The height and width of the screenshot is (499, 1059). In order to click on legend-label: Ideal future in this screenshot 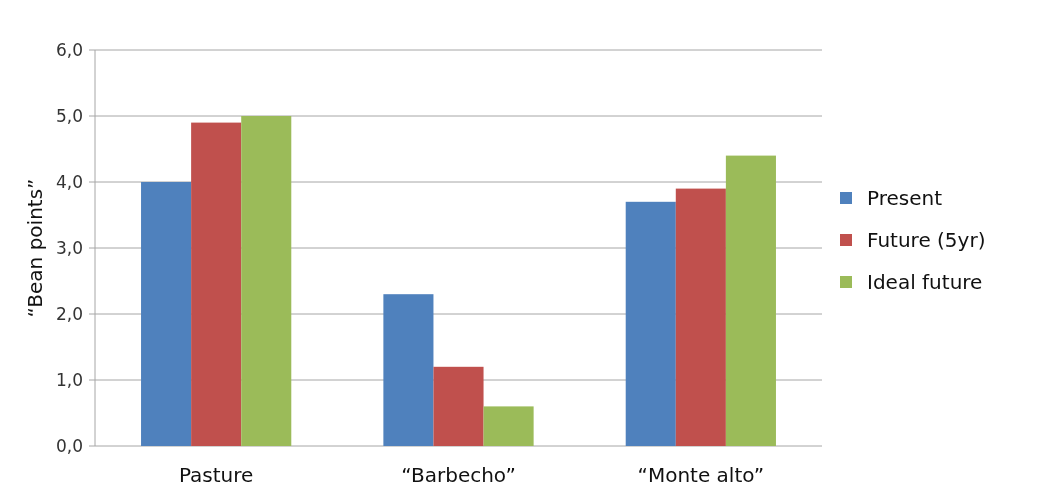, I will do `click(925, 282)`.